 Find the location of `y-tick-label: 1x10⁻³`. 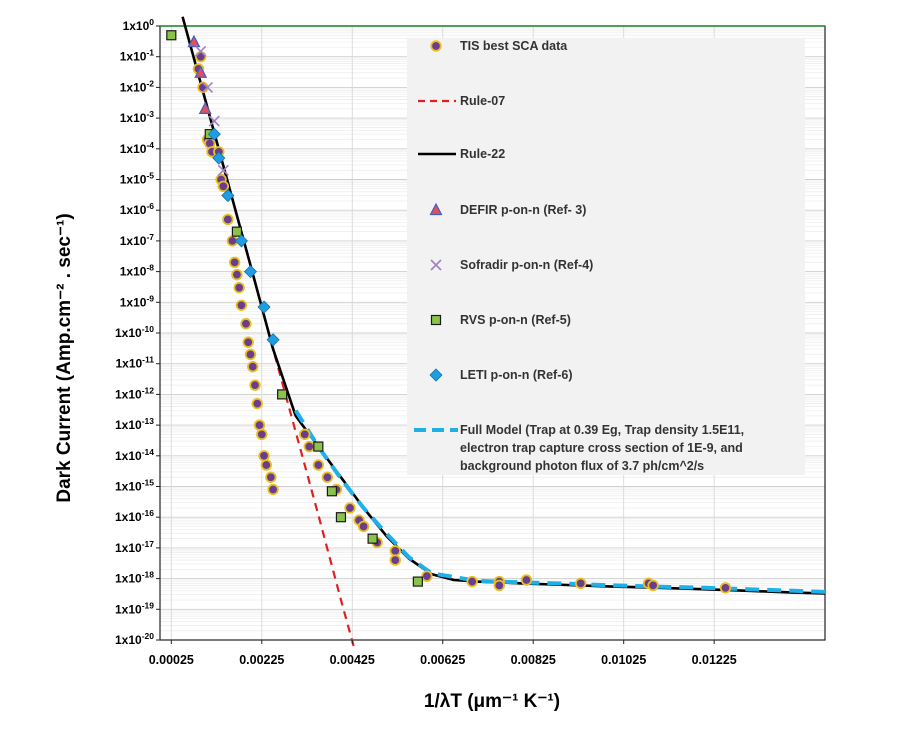

y-tick-label: 1x10⁻³ is located at coordinates (137, 117).